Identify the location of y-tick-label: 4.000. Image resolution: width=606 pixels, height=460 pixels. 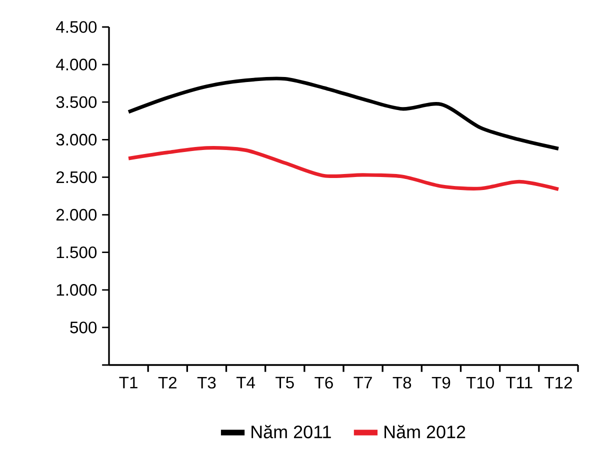
(76, 64).